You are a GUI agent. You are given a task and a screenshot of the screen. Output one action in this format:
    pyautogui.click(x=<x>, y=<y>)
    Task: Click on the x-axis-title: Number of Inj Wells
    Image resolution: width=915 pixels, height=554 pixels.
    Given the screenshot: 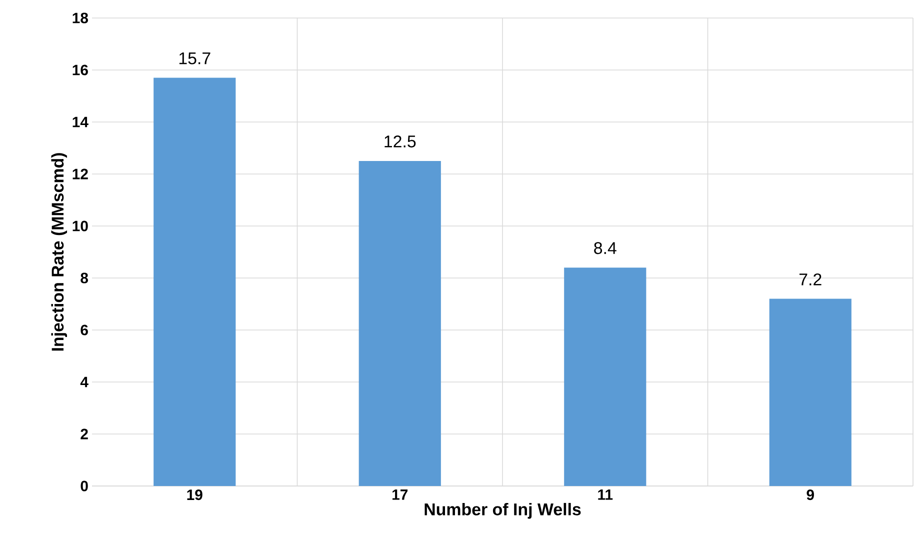 What is the action you would take?
    pyautogui.click(x=502, y=510)
    